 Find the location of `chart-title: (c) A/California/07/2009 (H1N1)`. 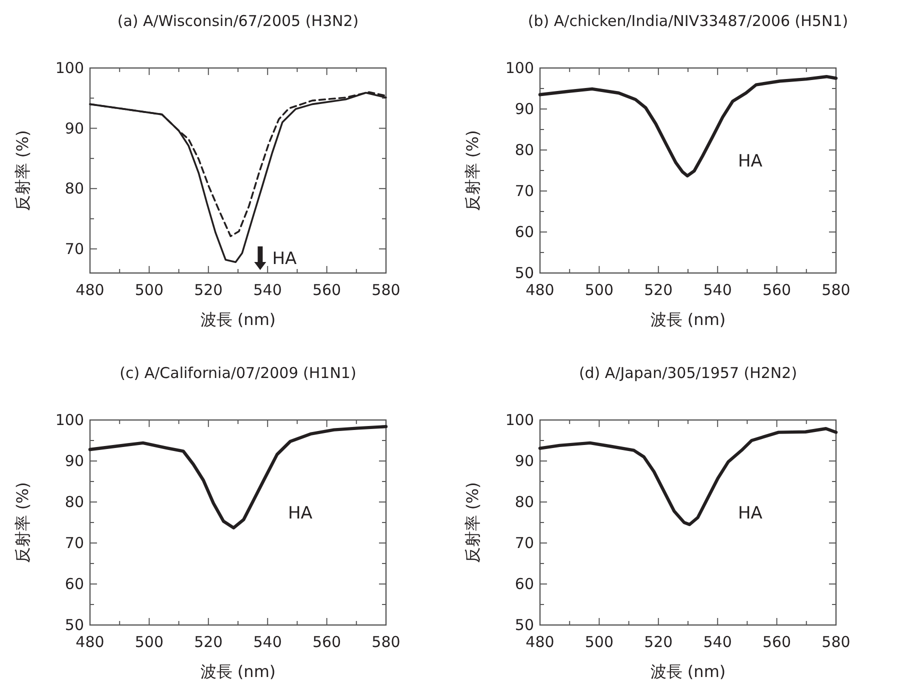

chart-title: (c) A/California/07/2009 (H1N1) is located at coordinates (238, 373).